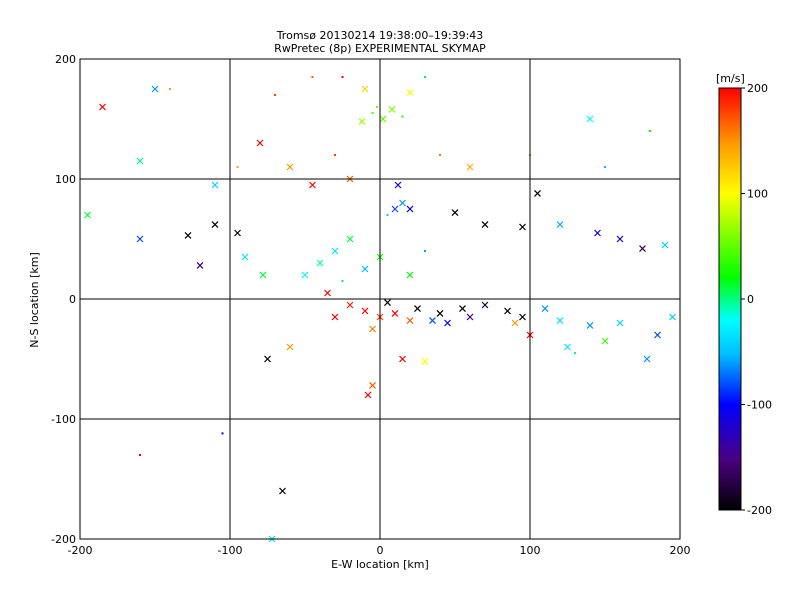 Image resolution: width=800 pixels, height=600 pixels. What do you see at coordinates (63, 419) in the screenshot?
I see `y-tick-label: -100` at bounding box center [63, 419].